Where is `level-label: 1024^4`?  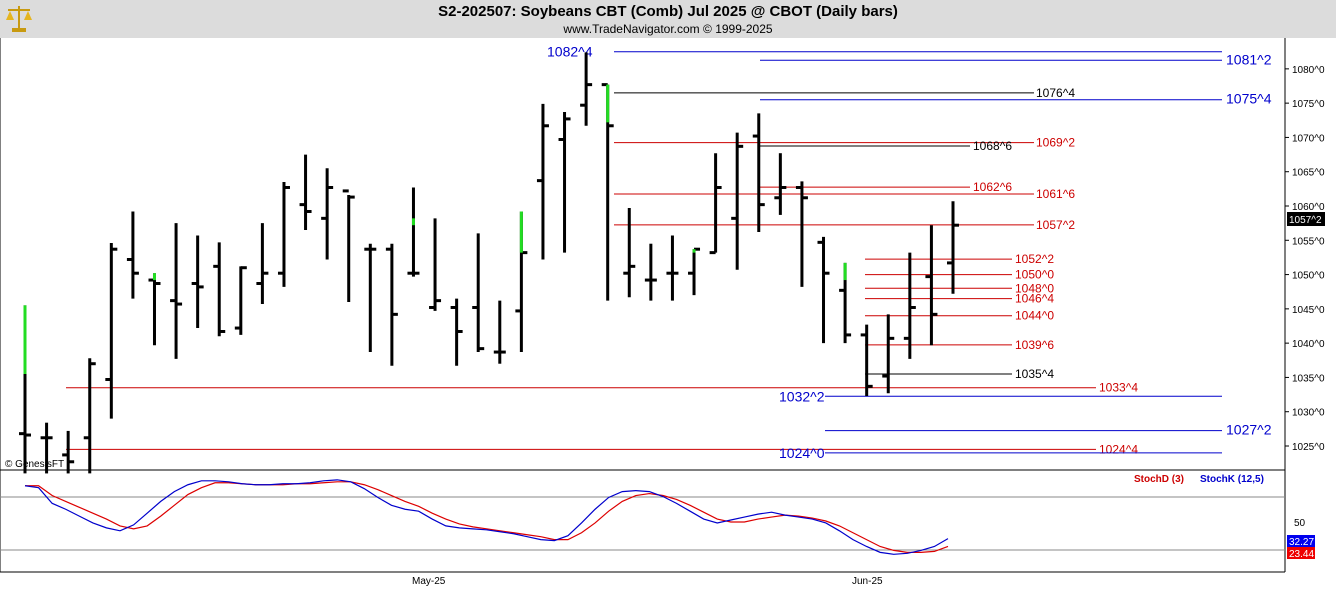
level-label: 1024^4 is located at coordinates (1118, 449).